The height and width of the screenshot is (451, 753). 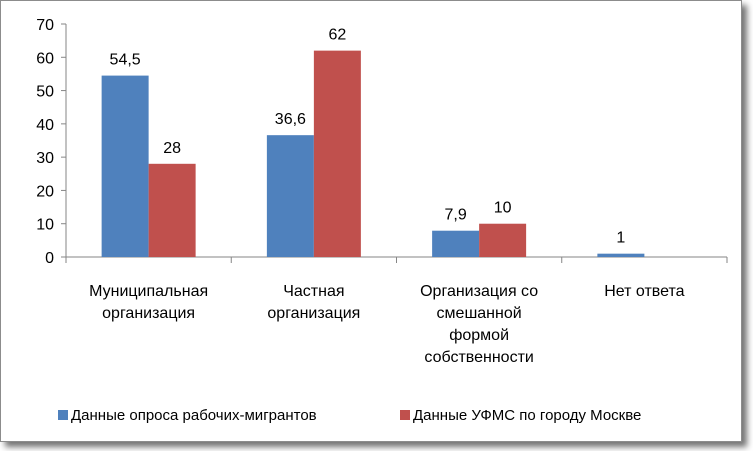 What do you see at coordinates (503, 208) in the screenshot?
I see `data-label-series-2-category-3: 10` at bounding box center [503, 208].